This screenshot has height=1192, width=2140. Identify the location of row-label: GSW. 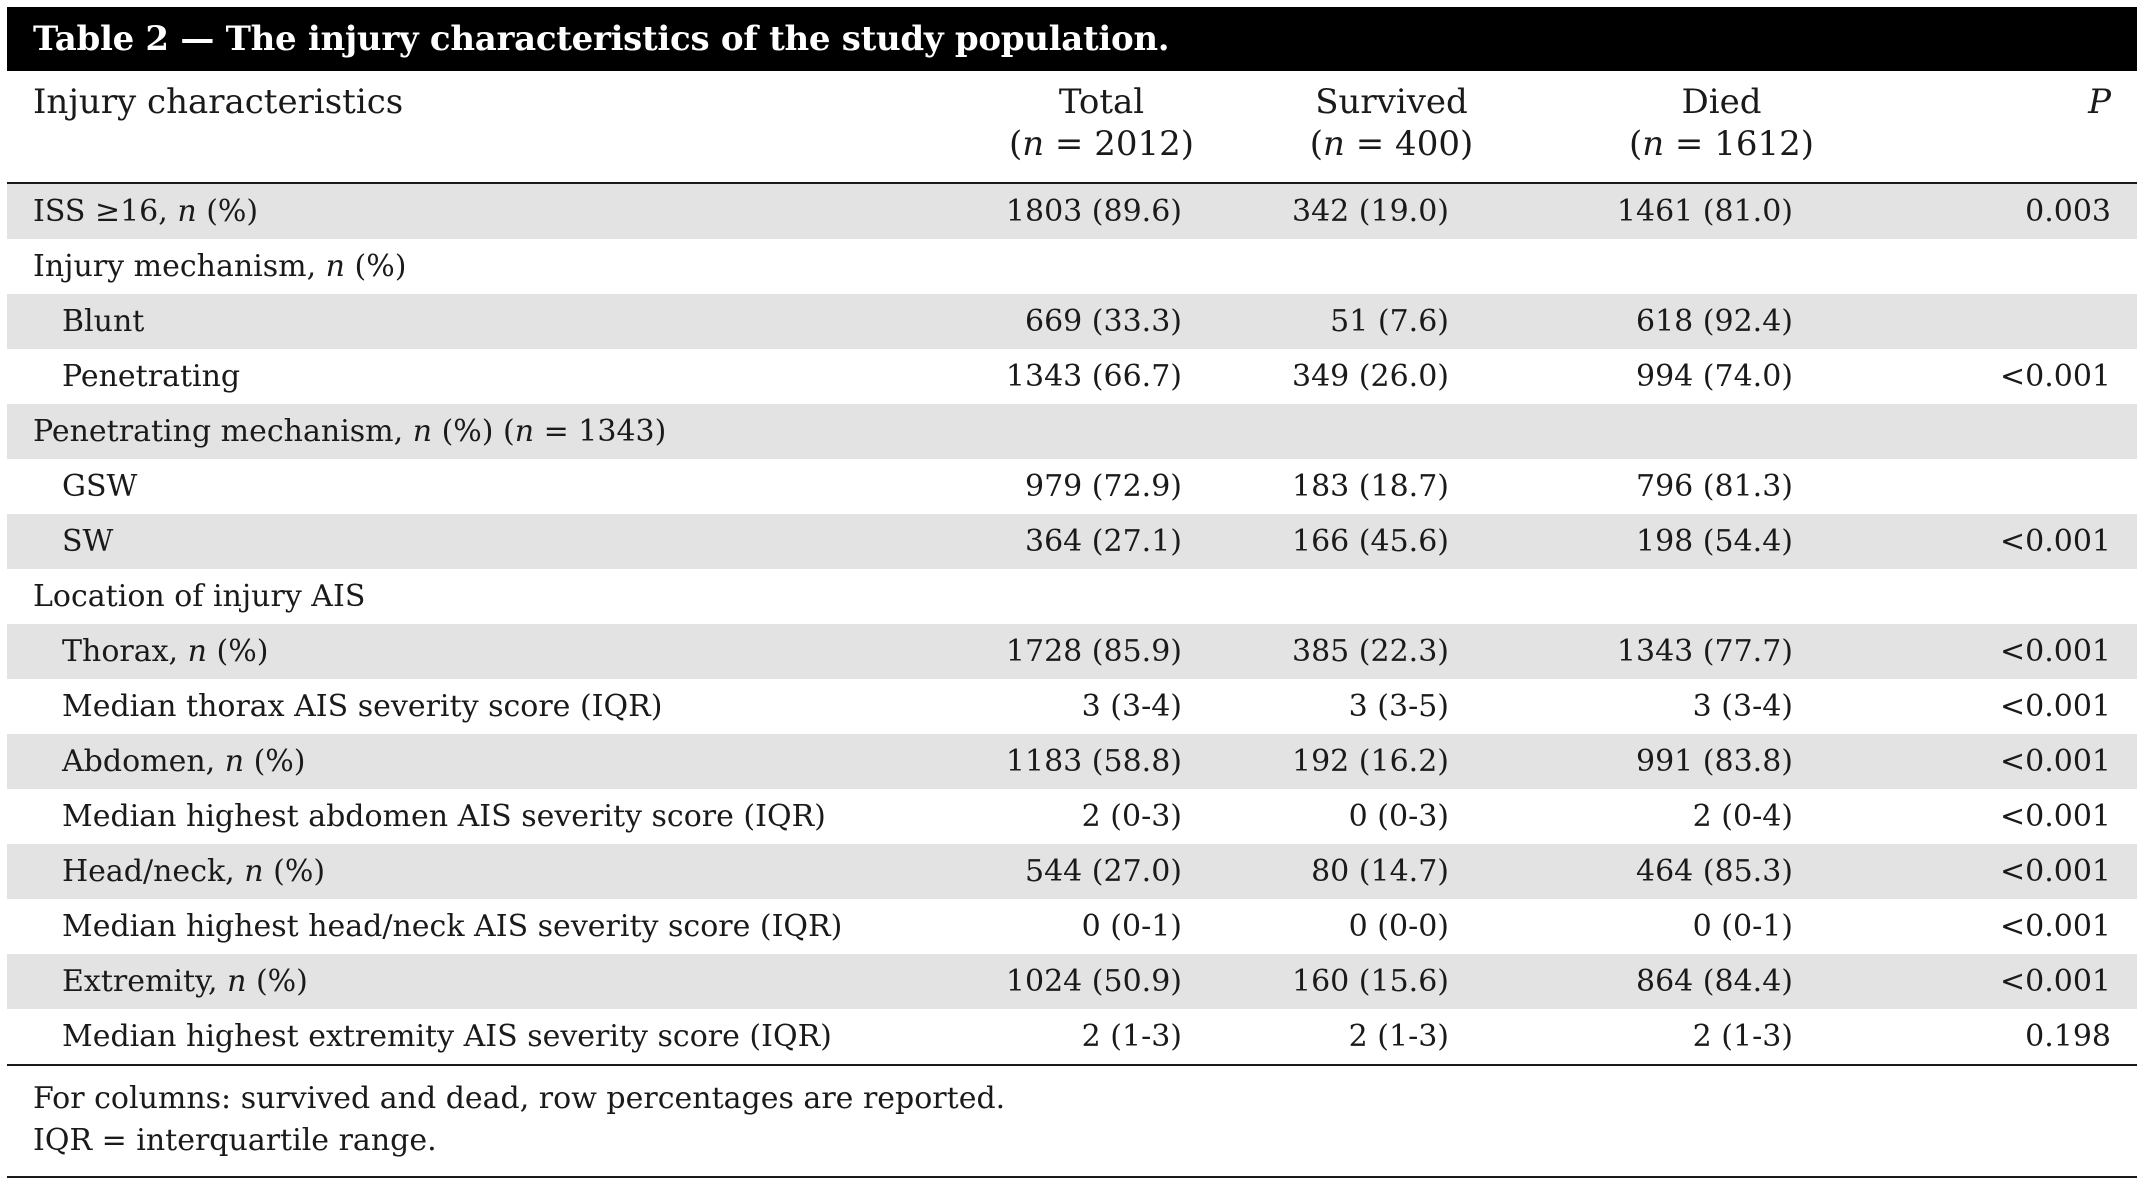
(100, 486).